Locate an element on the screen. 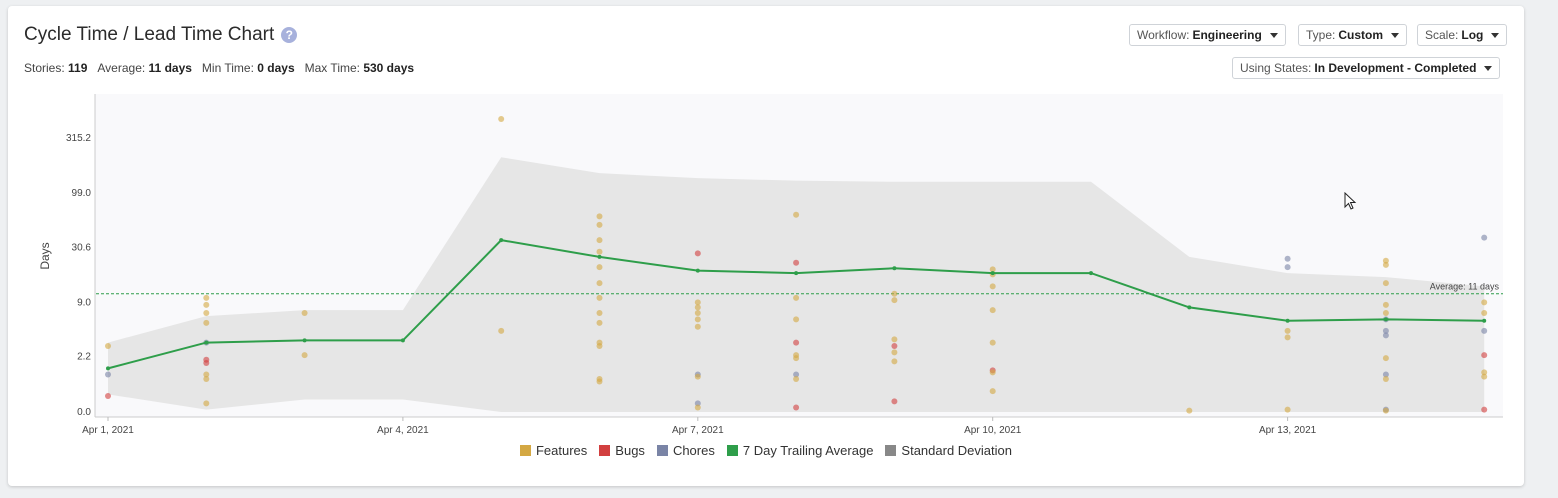 This screenshot has width=1558, height=498. title-row: Cycle Time / Lead Time Chart ? is located at coordinates (161, 35).